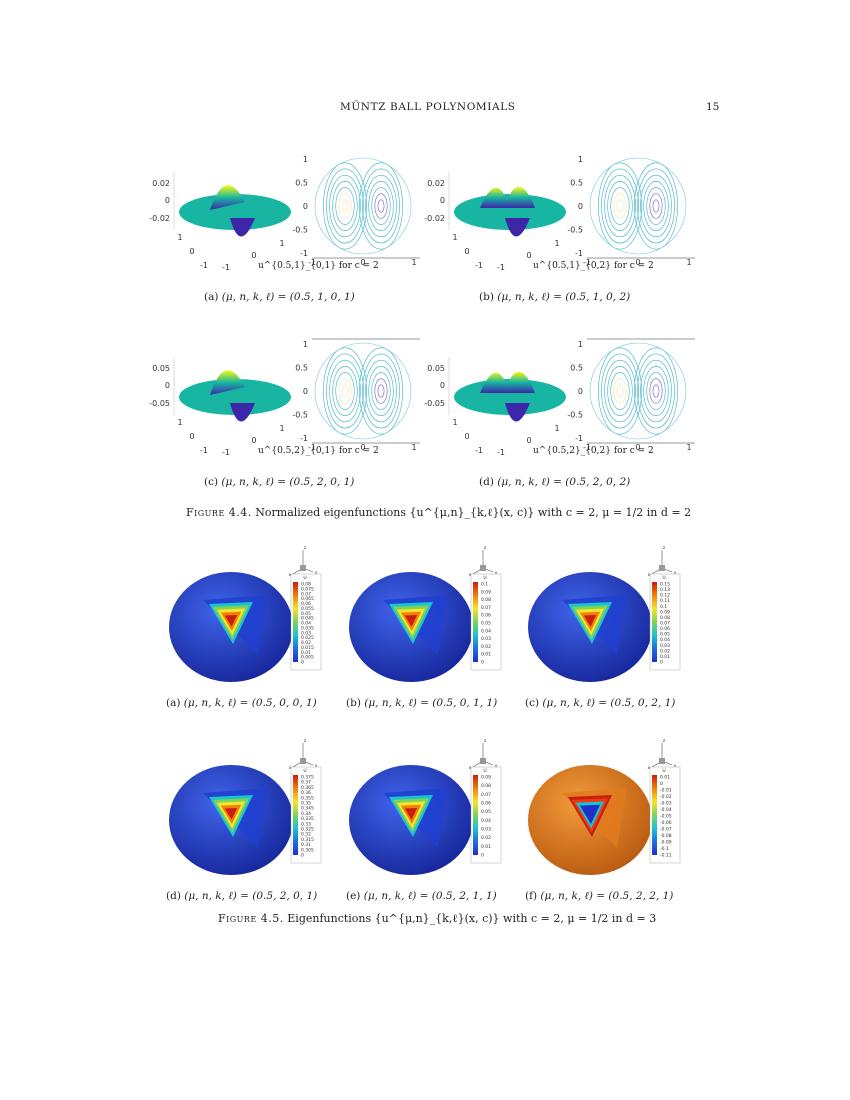  What do you see at coordinates (496, 573) in the screenshot?
I see `axis-label-y: y` at bounding box center [496, 573].